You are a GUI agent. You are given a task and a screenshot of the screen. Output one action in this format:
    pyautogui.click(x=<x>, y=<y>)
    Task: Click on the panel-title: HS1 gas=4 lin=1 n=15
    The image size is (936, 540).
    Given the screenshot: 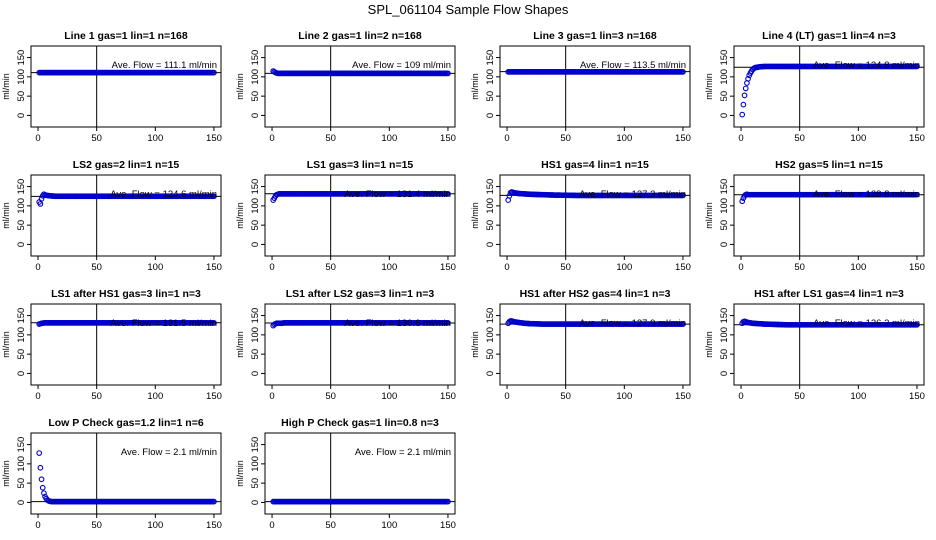 What is the action you would take?
    pyautogui.click(x=595, y=165)
    